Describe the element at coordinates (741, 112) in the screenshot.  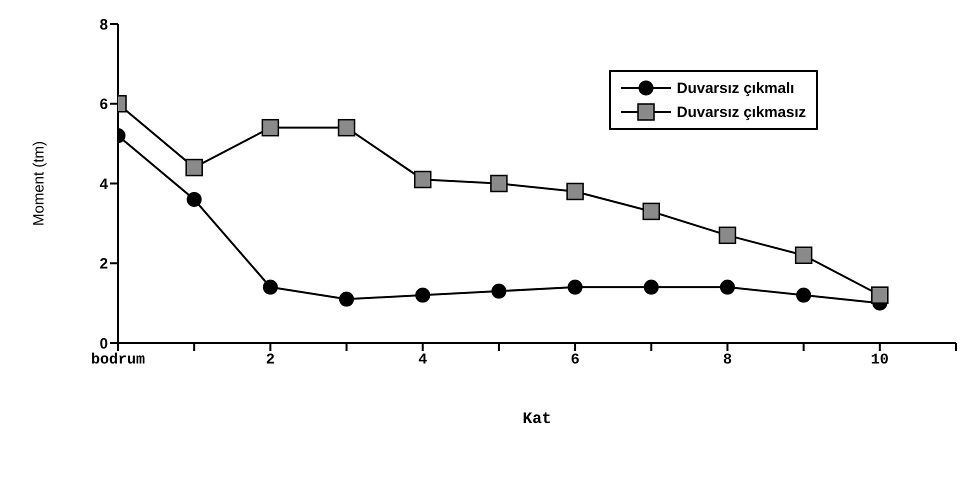
I see `legend-label: Duvarsız çıkmasız` at that location.